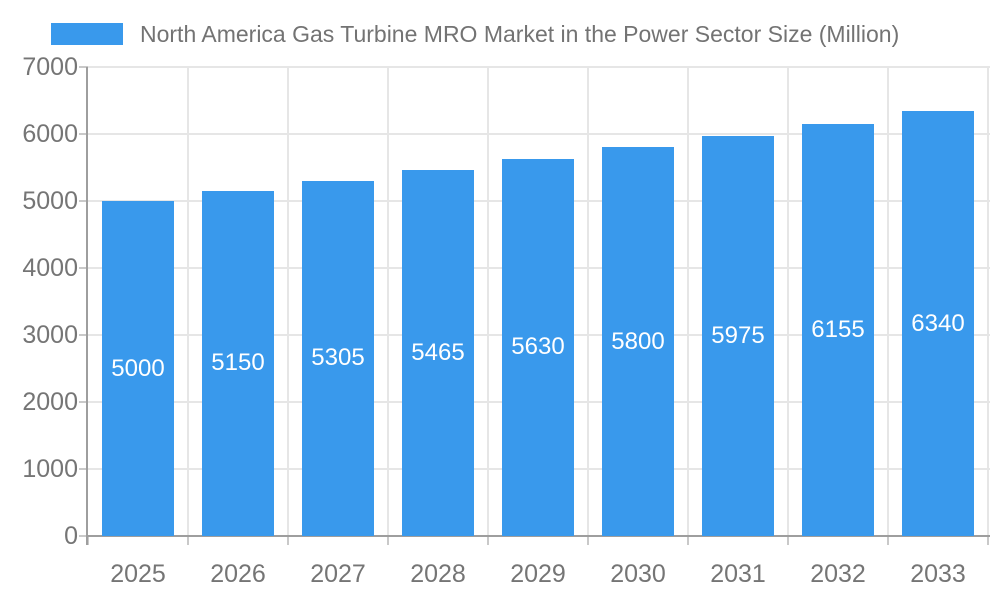  I want to click on y-tick-label: 0, so click(71, 536).